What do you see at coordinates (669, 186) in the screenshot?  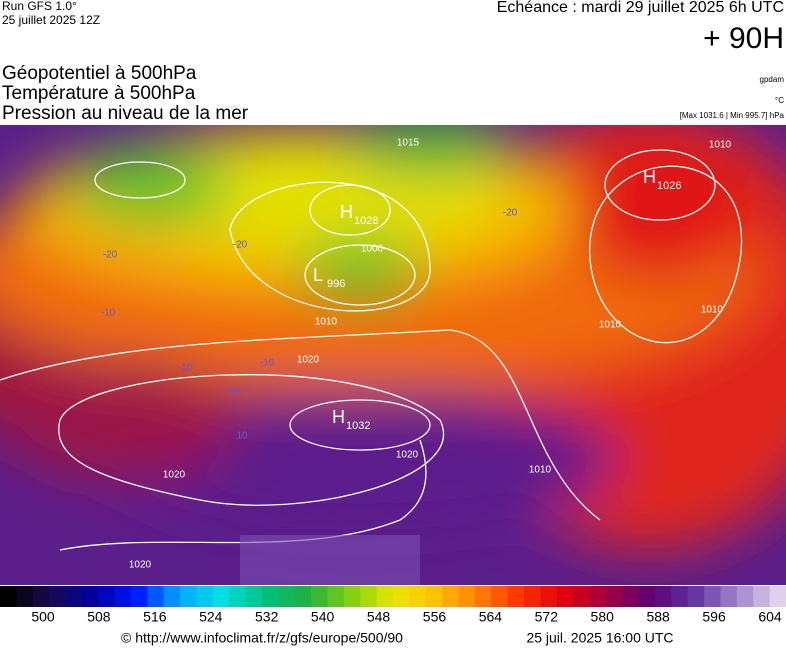 I see `center-value: 1026` at bounding box center [669, 186].